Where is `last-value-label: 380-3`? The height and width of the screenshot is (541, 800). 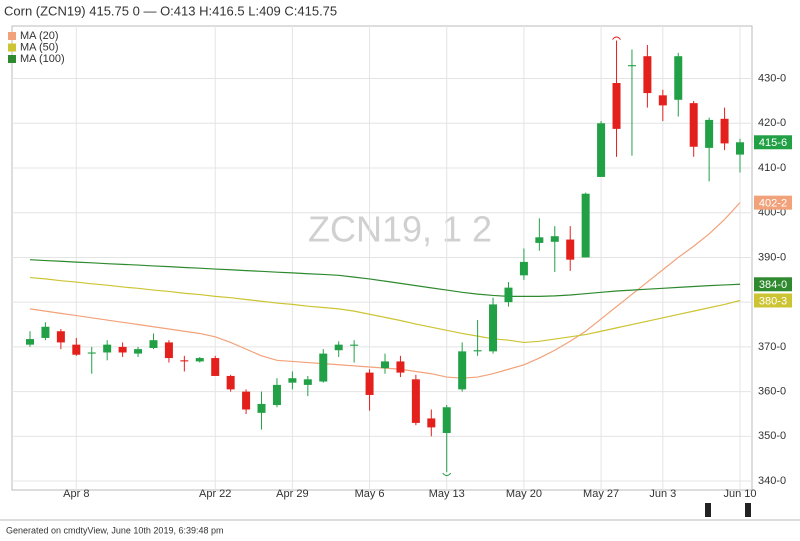 last-value-label: 380-3 is located at coordinates (773, 301).